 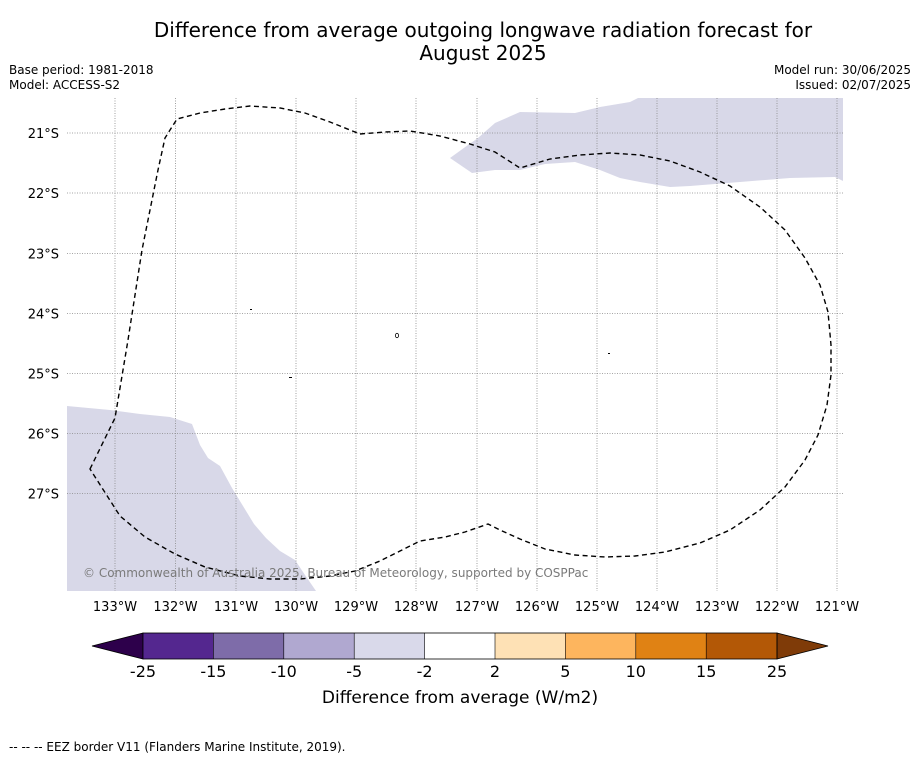 I want to click on colorbar-tick-label: -10, so click(x=284, y=671).